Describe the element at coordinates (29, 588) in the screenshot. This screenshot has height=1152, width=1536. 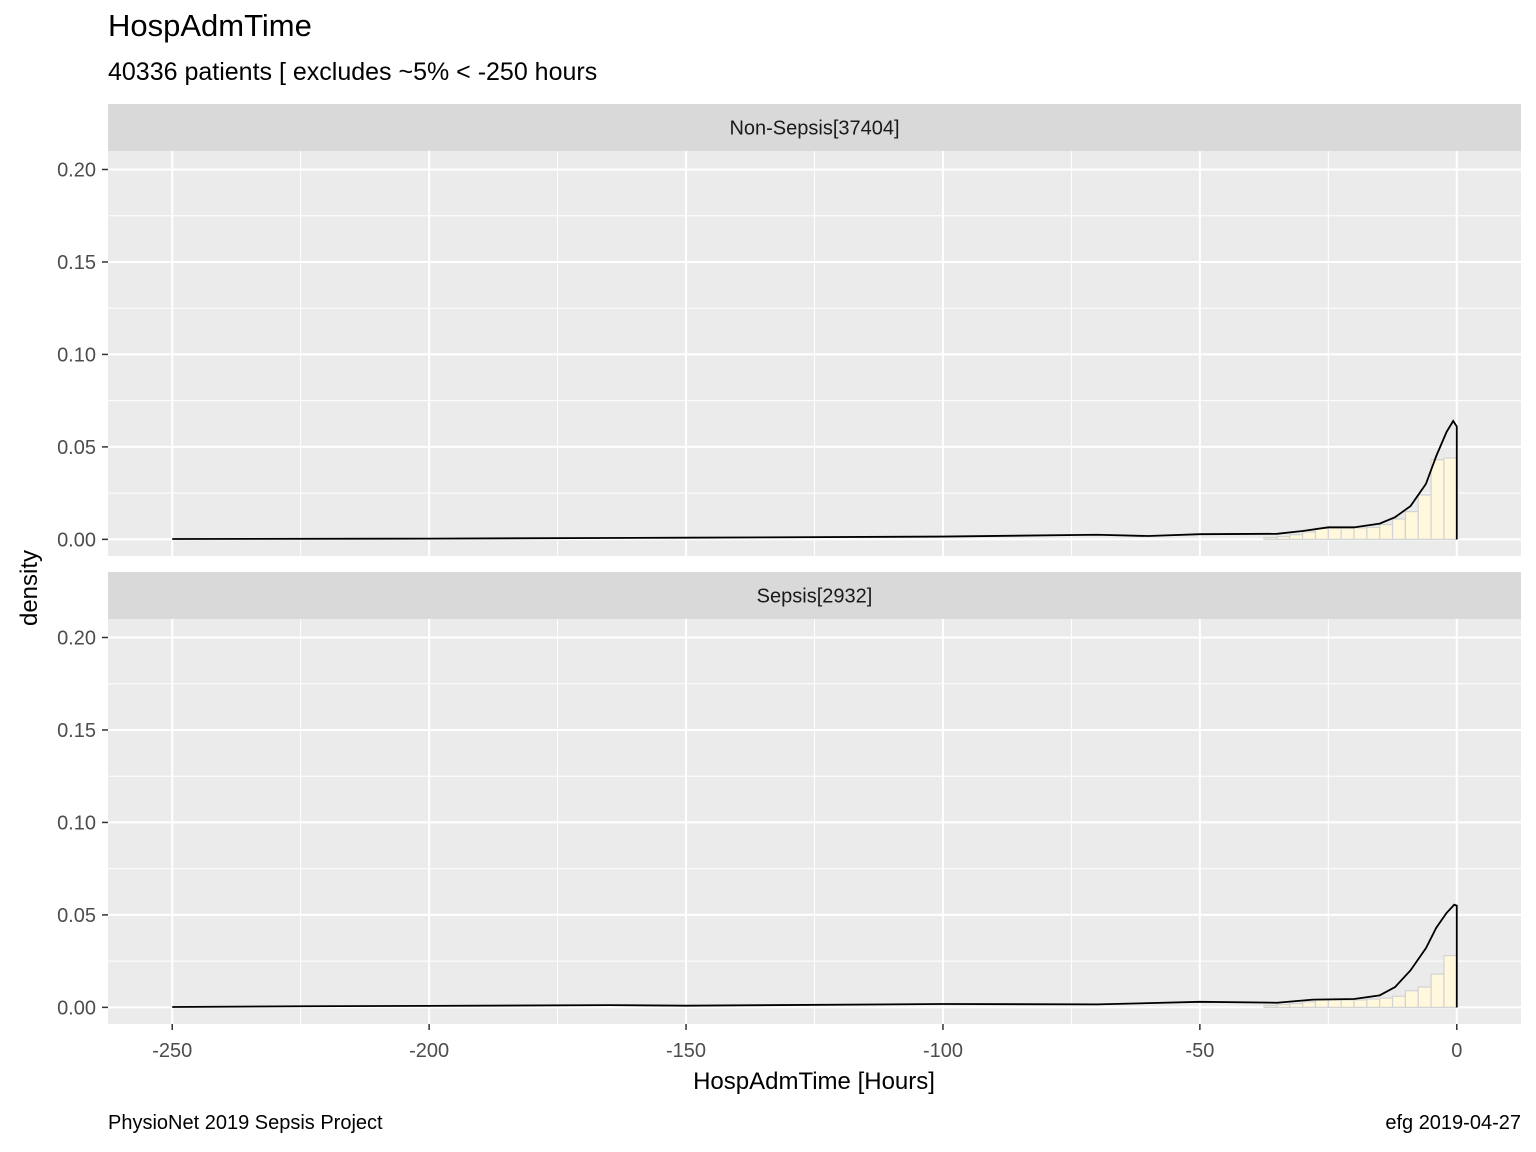
I see `y-axis-label: density` at that location.